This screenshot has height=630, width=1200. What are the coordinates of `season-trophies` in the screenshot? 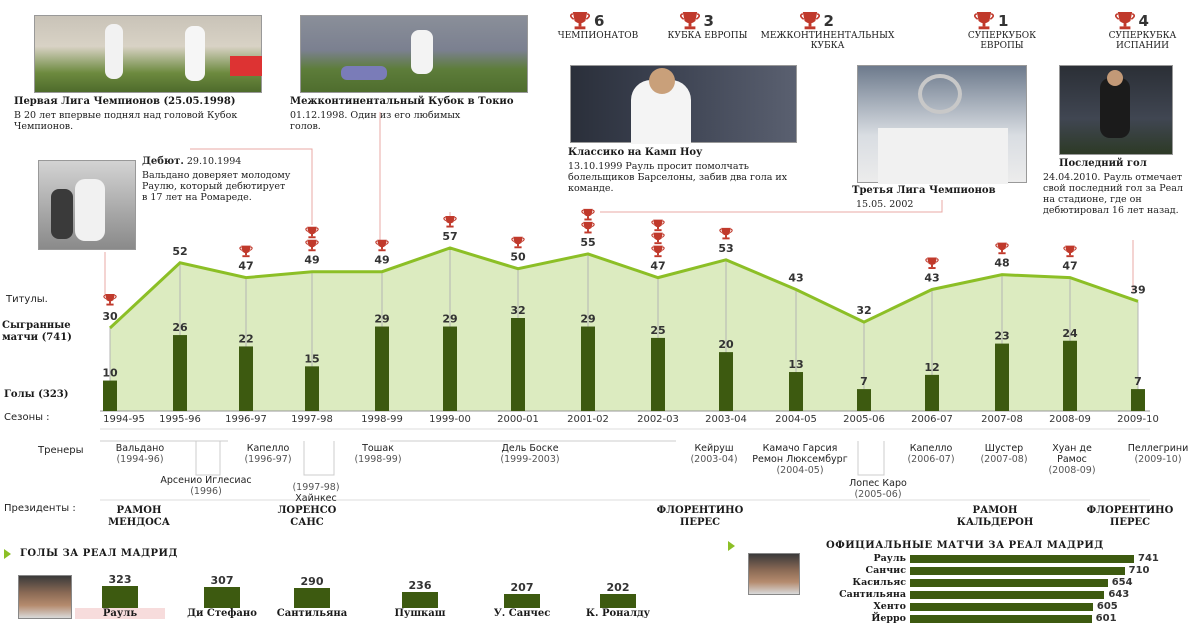 It's located at (590, 257).